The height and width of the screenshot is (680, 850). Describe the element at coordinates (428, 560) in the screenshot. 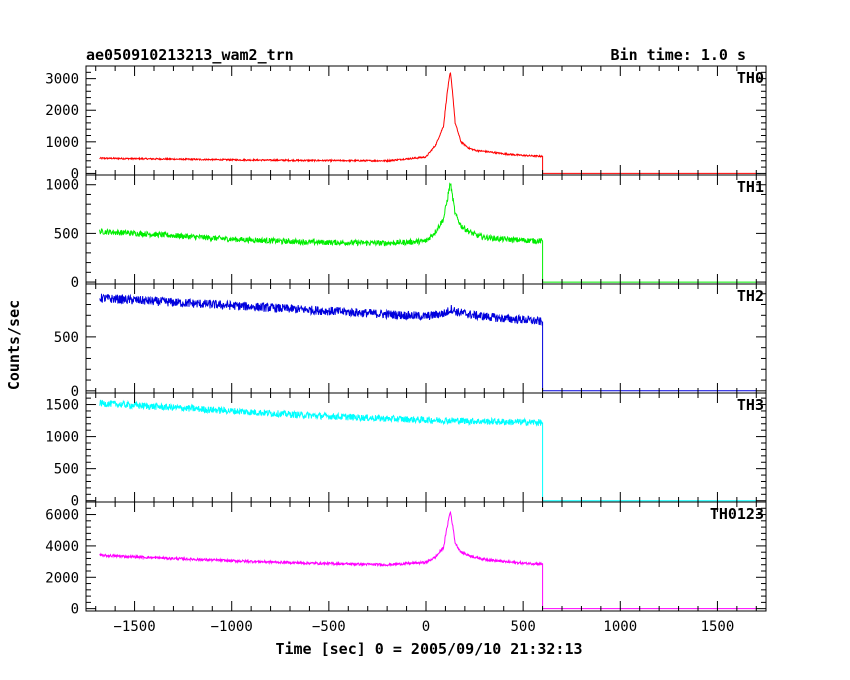

I see `series-line-th0123` at that location.